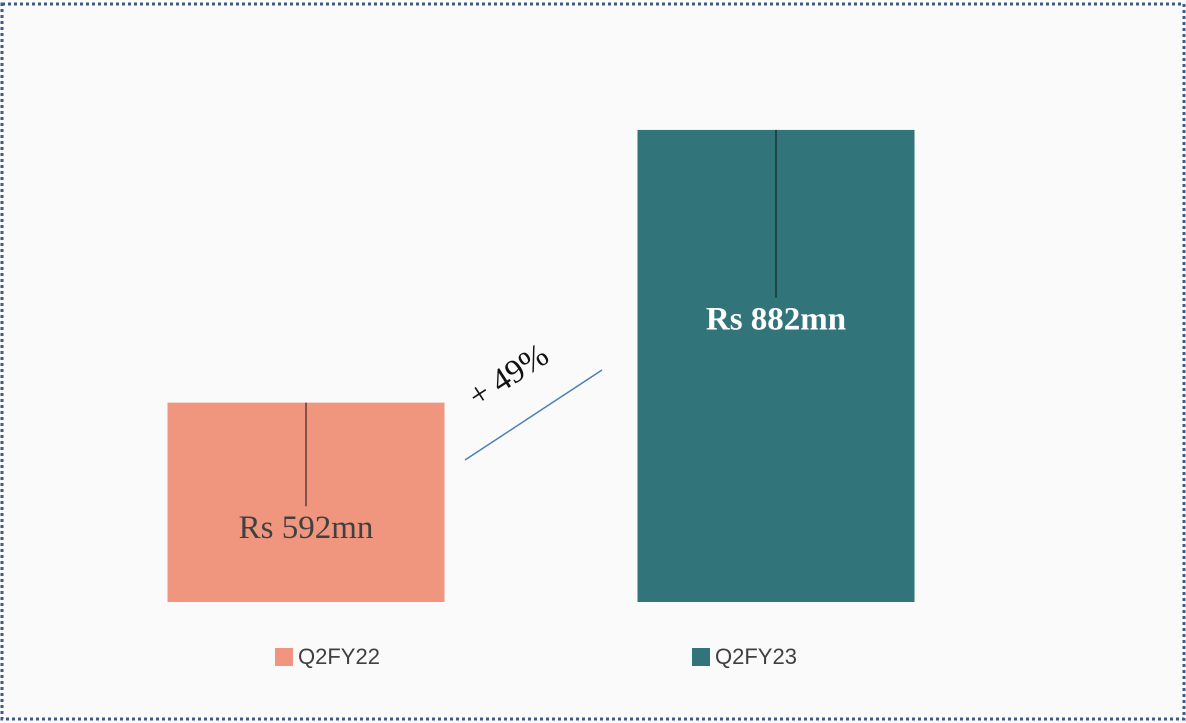 The image size is (1186, 723). Describe the element at coordinates (306, 528) in the screenshot. I see `value-label: Rs 592mn` at that location.